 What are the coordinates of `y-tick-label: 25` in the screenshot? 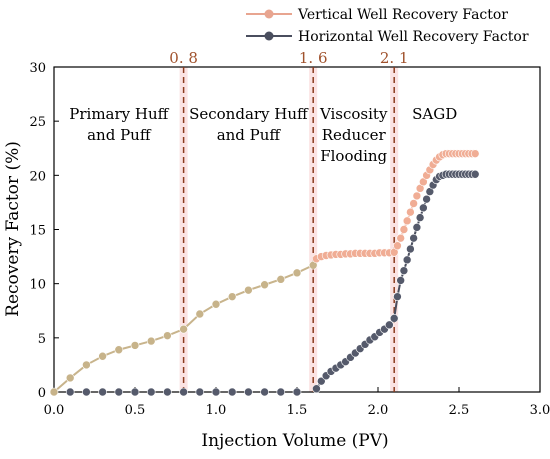 It's located at (37, 122).